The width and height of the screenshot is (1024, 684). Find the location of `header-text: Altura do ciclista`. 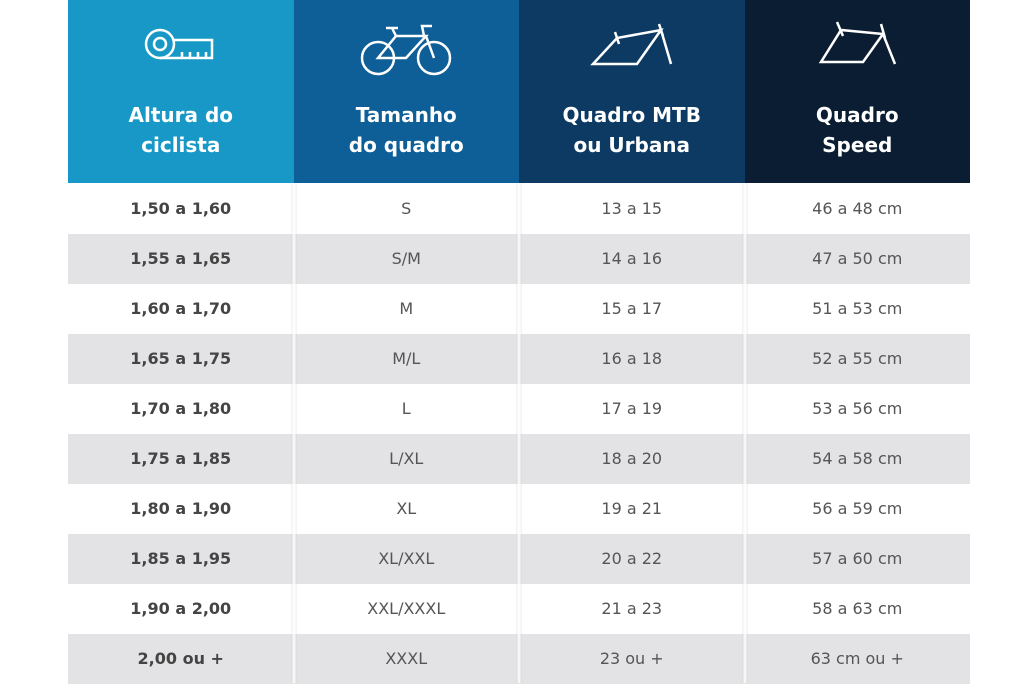

header-text: Altura do ciclista is located at coordinates (181, 130).